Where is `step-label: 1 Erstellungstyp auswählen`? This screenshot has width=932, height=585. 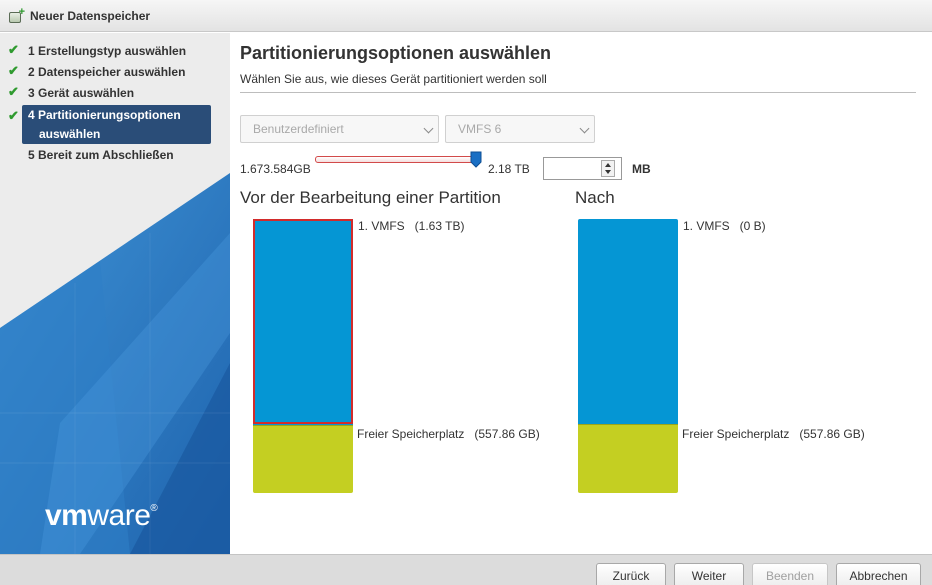
step-label: 1 Erstellungstyp auswählen is located at coordinates (107, 51).